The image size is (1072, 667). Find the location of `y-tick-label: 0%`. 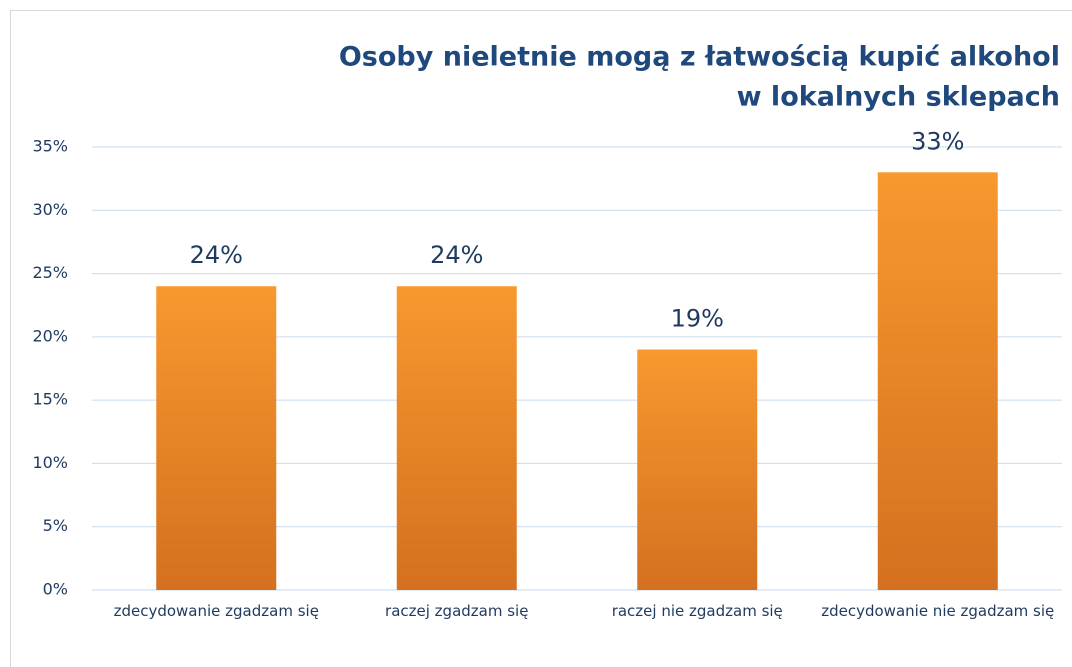

y-tick-label: 0% is located at coordinates (55, 589).